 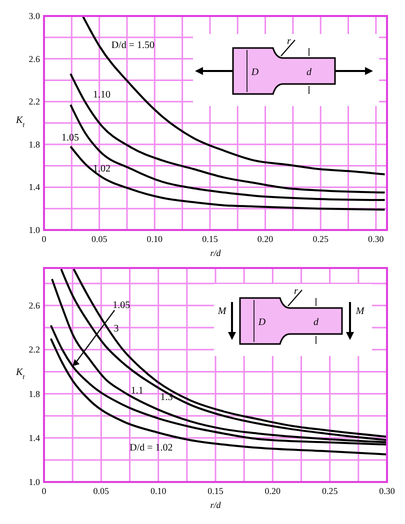 What do you see at coordinates (101, 95) in the screenshot?
I see `series-label: 1.10` at bounding box center [101, 95].